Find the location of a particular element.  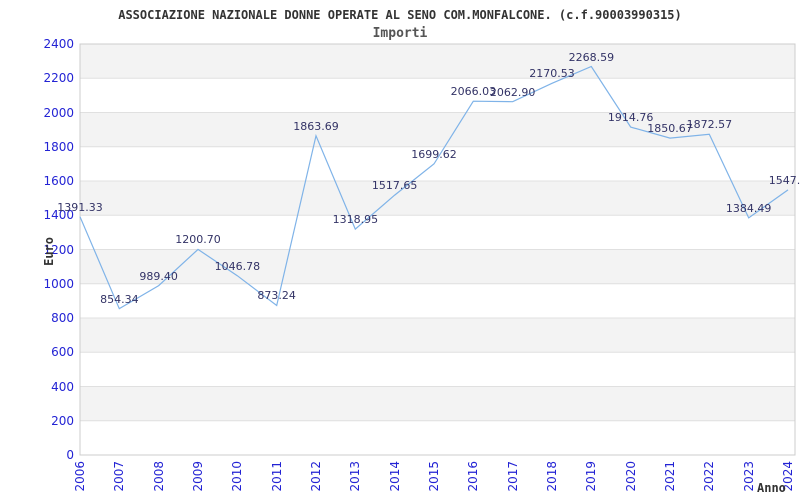

x-tick-label: 2015 is located at coordinates (434, 476).